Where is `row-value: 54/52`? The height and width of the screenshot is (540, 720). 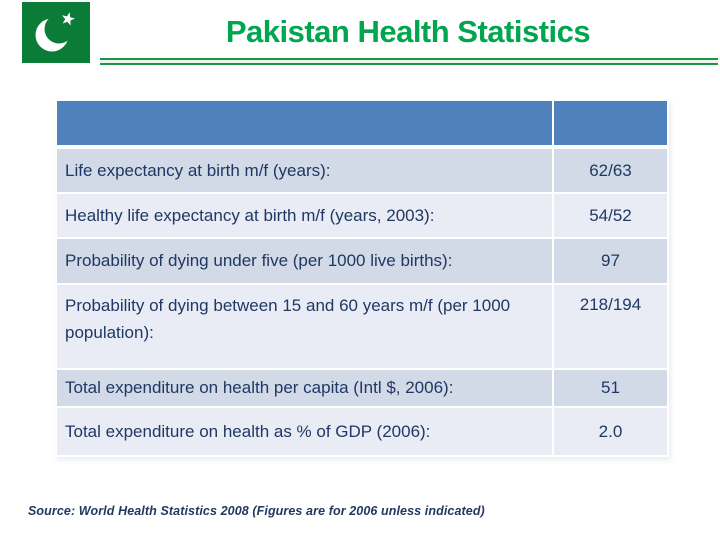 row-value: 54/52 is located at coordinates (610, 215).